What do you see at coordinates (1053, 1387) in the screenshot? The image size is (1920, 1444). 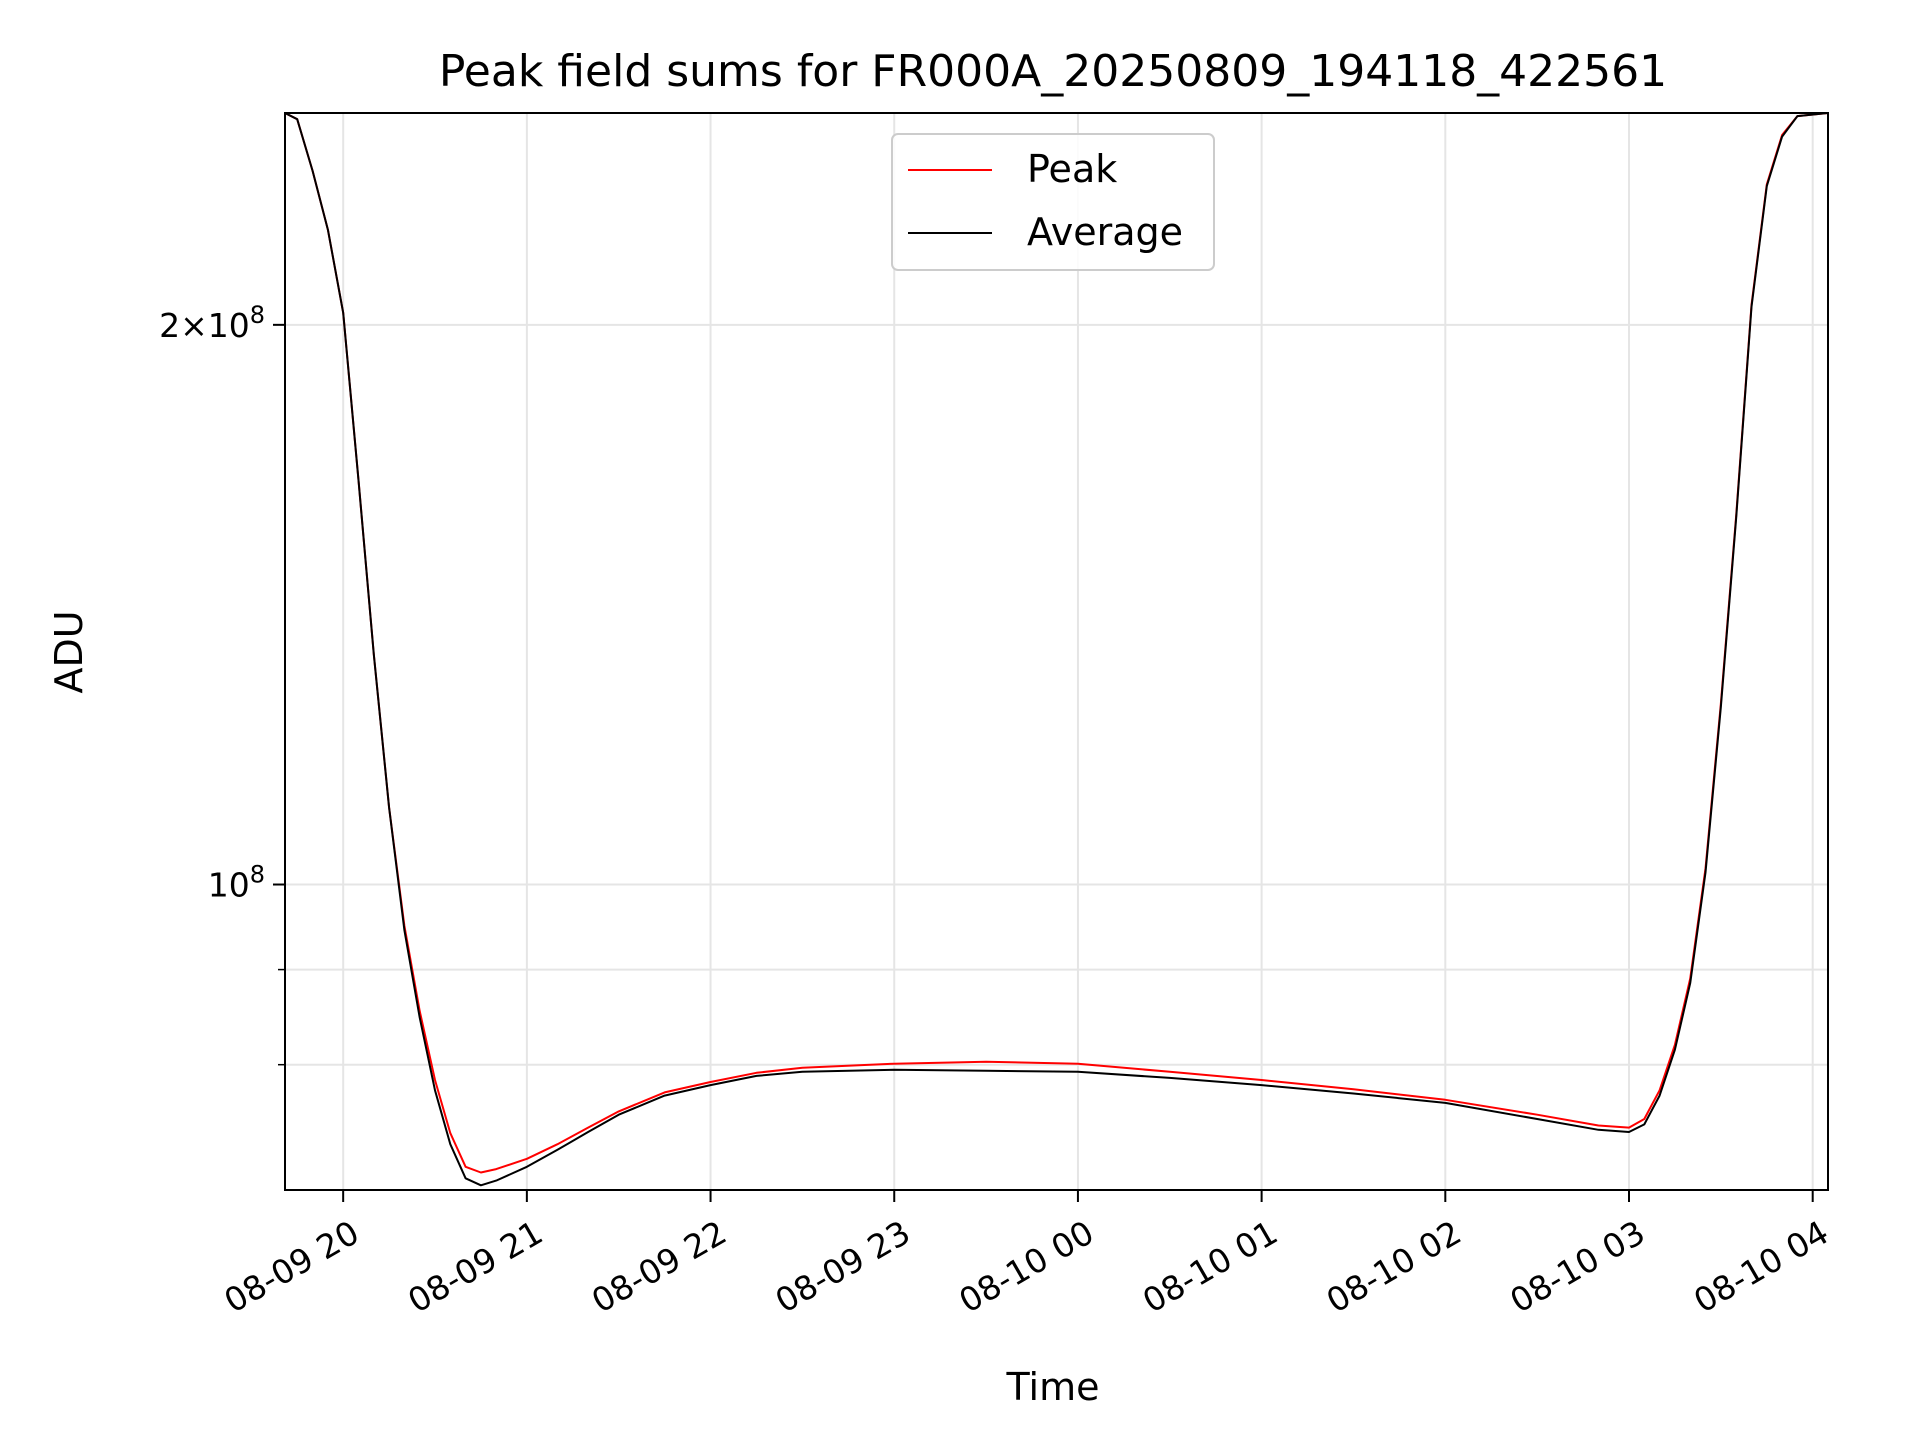 I see `x-axis-label: Time` at bounding box center [1053, 1387].